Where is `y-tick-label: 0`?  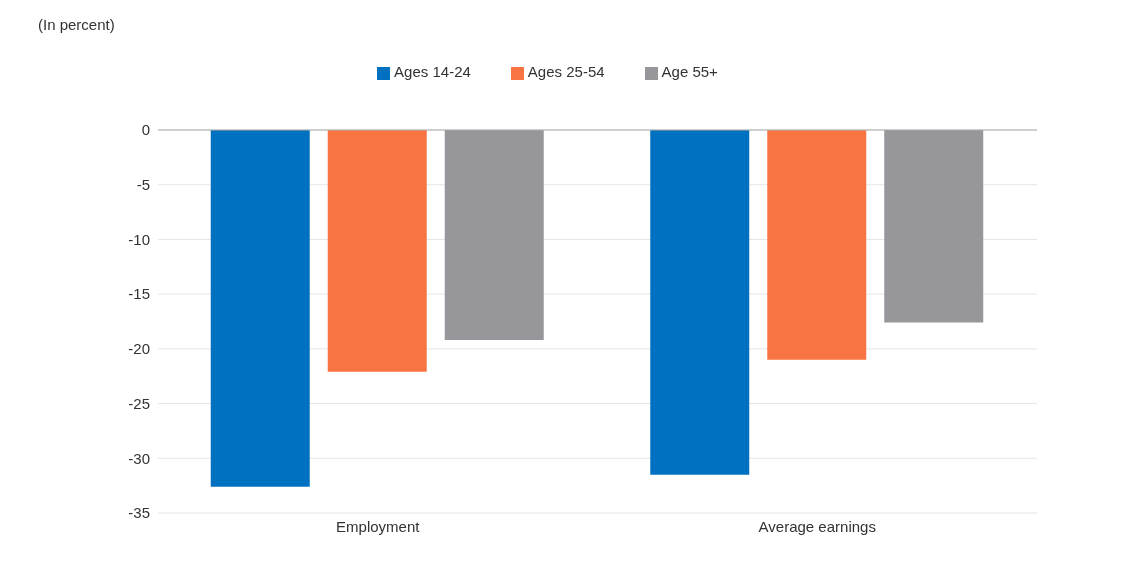 y-tick-label: 0 is located at coordinates (145, 130).